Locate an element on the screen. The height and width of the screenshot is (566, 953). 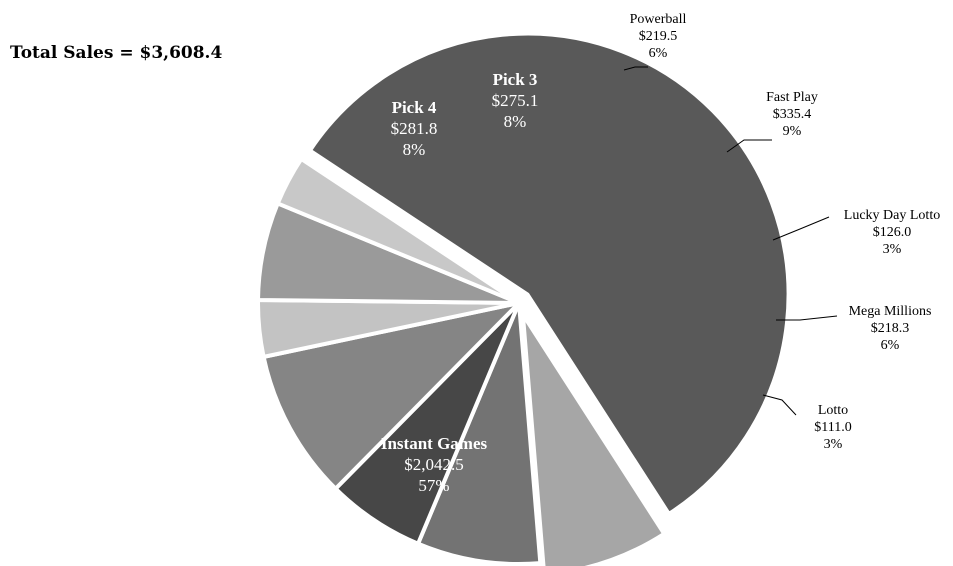
leader-line-lucky-day-lotto is located at coordinates (801, 228).